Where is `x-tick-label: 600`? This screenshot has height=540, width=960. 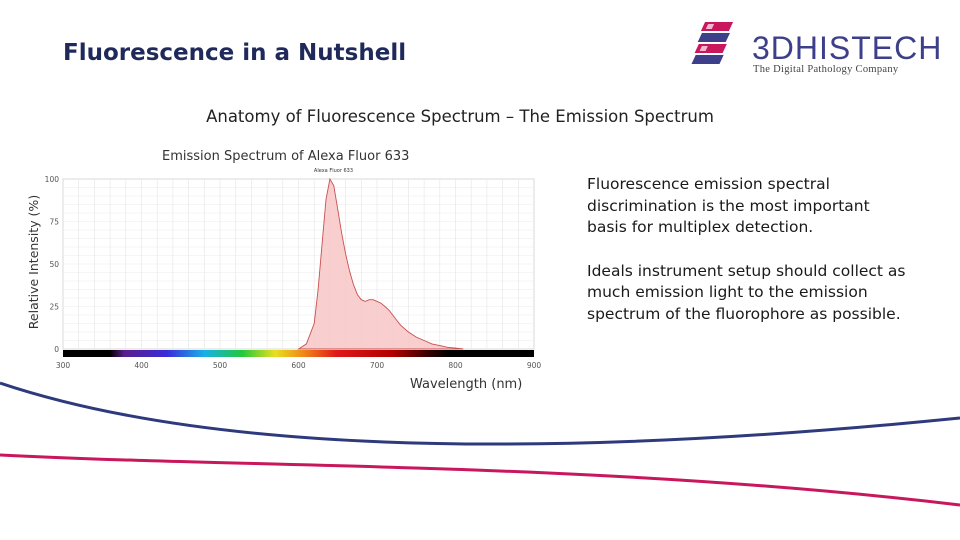 x-tick-label: 600 is located at coordinates (298, 365).